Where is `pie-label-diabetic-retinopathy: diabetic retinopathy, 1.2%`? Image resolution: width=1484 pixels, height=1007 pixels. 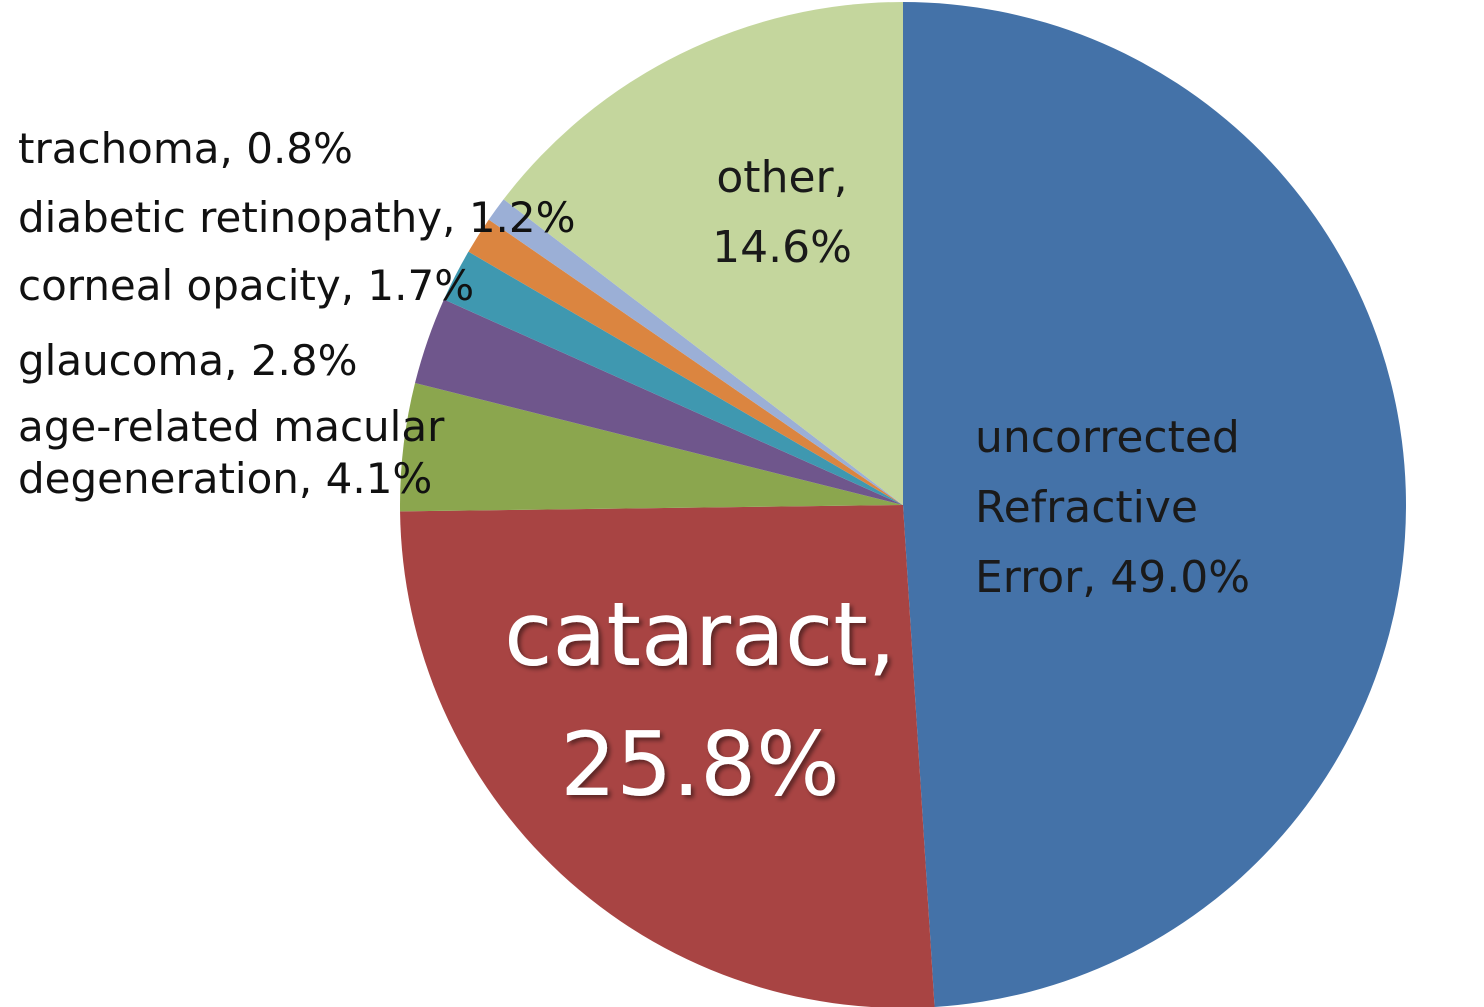 pie-label-diabetic-retinopathy: diabetic retinopathy, 1.2% is located at coordinates (297, 217).